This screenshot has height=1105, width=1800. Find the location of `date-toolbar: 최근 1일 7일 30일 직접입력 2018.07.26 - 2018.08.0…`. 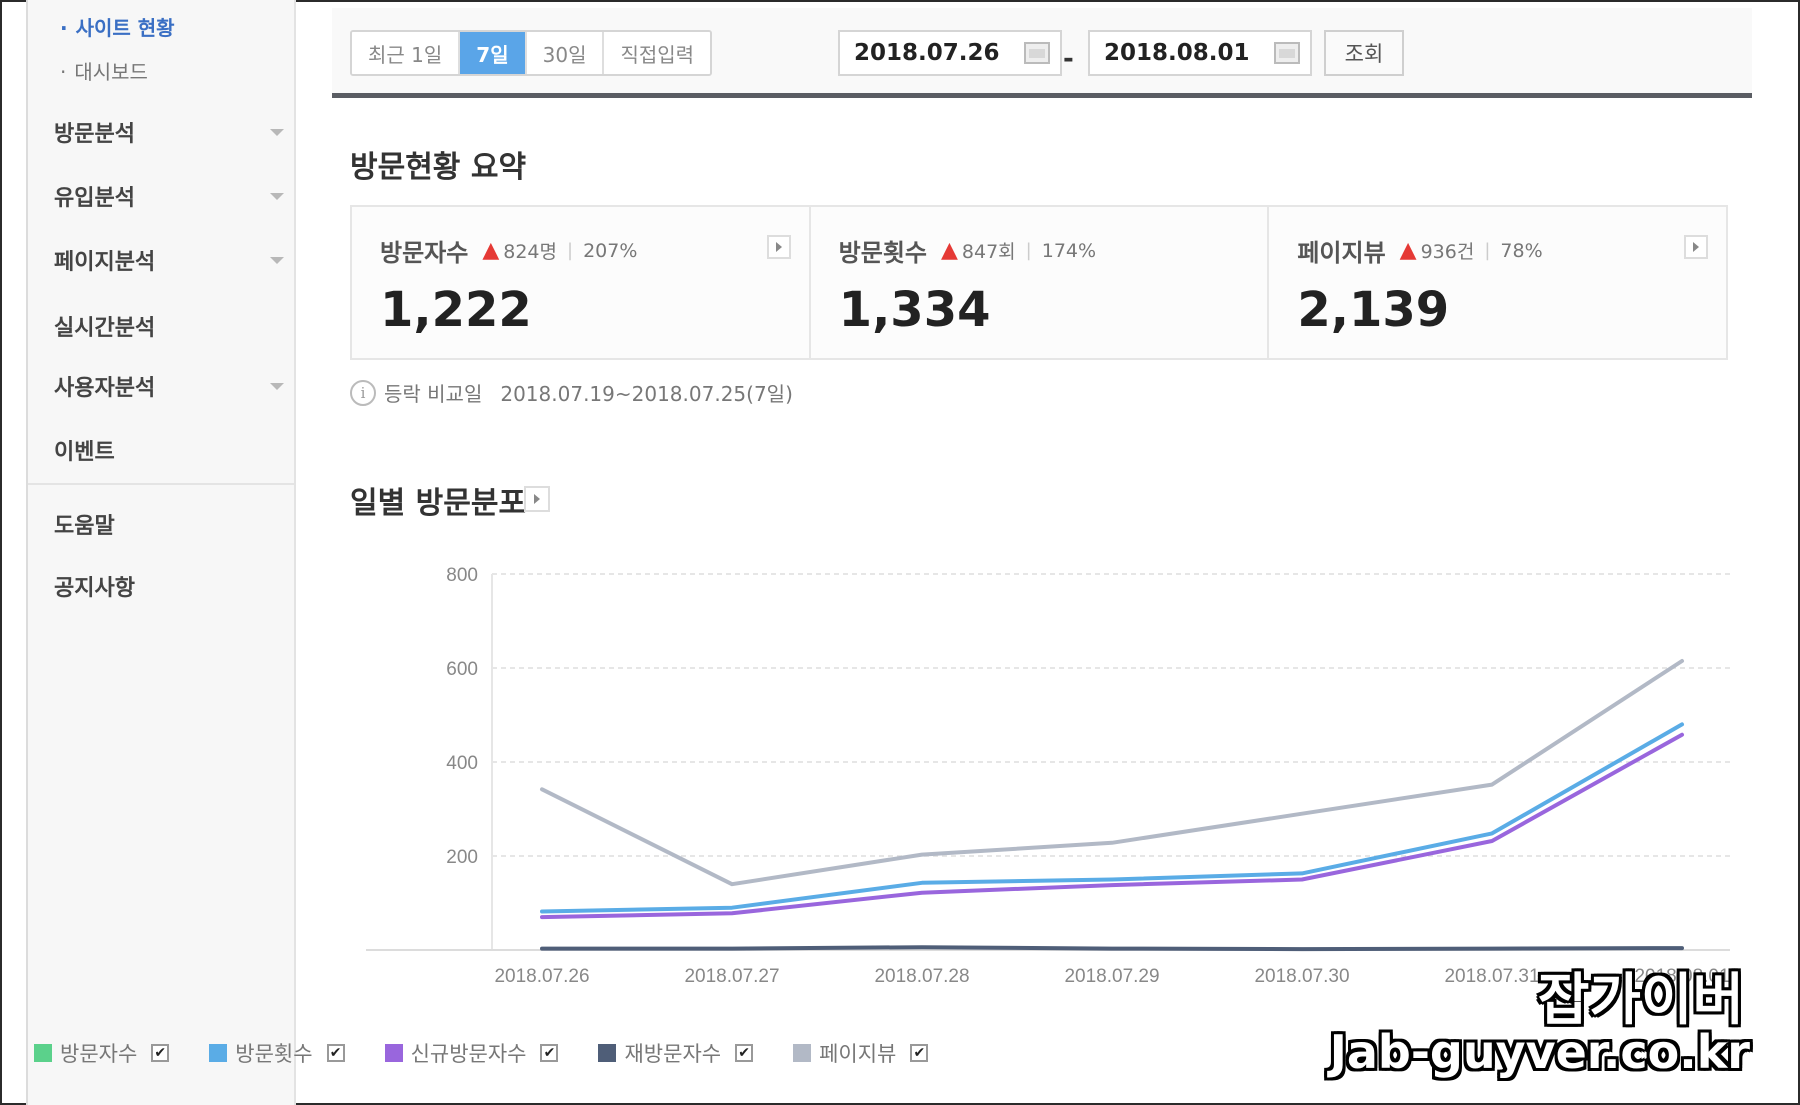

date-toolbar: 최근 1일 7일 30일 직접입력 2018.07.26 - 2018.08.0… is located at coordinates (1042, 53).